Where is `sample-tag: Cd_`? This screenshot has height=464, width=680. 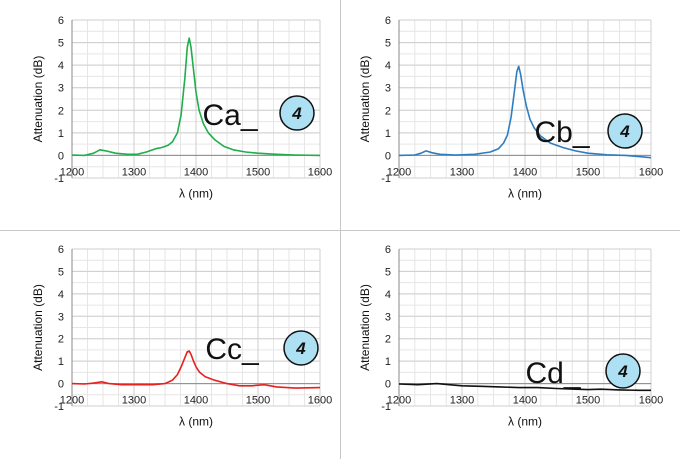
sample-tag: Cd_ is located at coordinates (553, 373).